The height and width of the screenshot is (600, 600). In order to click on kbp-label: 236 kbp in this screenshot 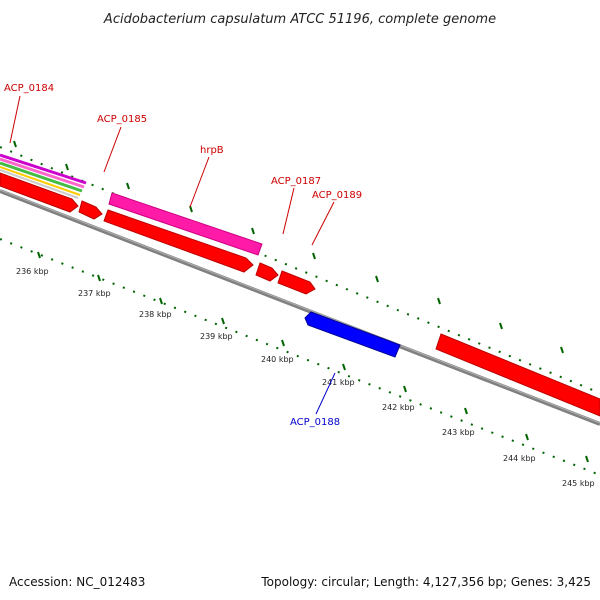, I will do `click(32, 271)`.